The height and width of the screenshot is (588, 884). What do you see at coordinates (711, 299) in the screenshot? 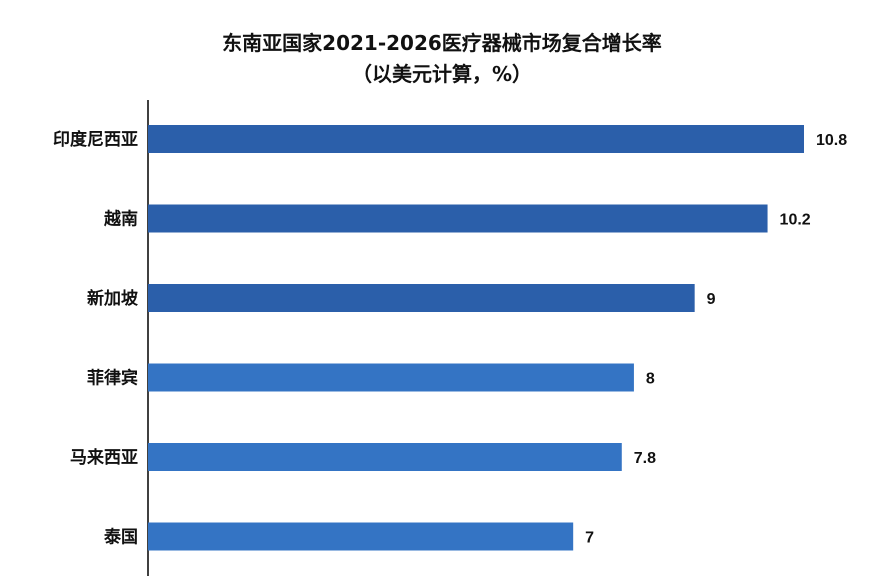
I see `value-label: 9` at bounding box center [711, 299].